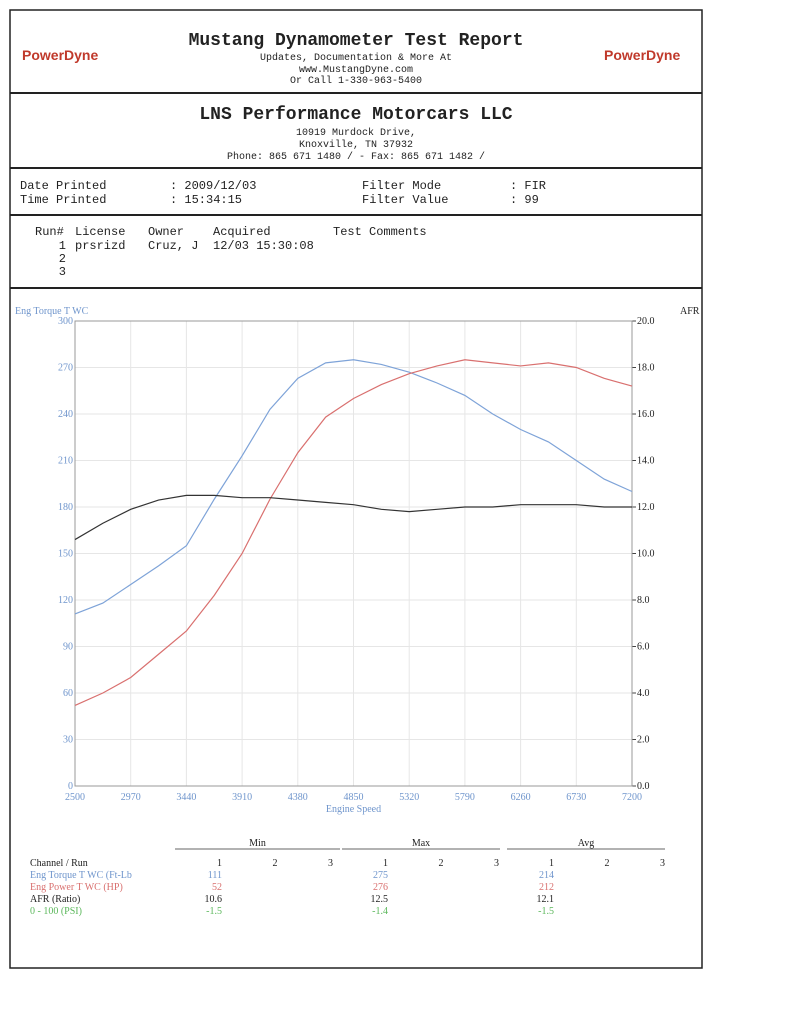 The height and width of the screenshot is (1024, 790). I want to click on column-header: Acquired, so click(242, 232).